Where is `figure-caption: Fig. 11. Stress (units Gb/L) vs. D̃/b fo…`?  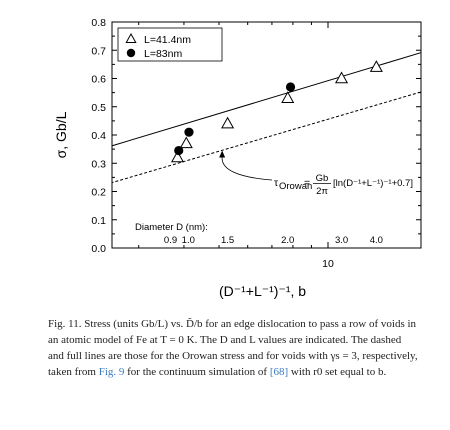 figure-caption: Fig. 11. Stress (units Gb/L) vs. D̃/b fo… is located at coordinates (233, 348).